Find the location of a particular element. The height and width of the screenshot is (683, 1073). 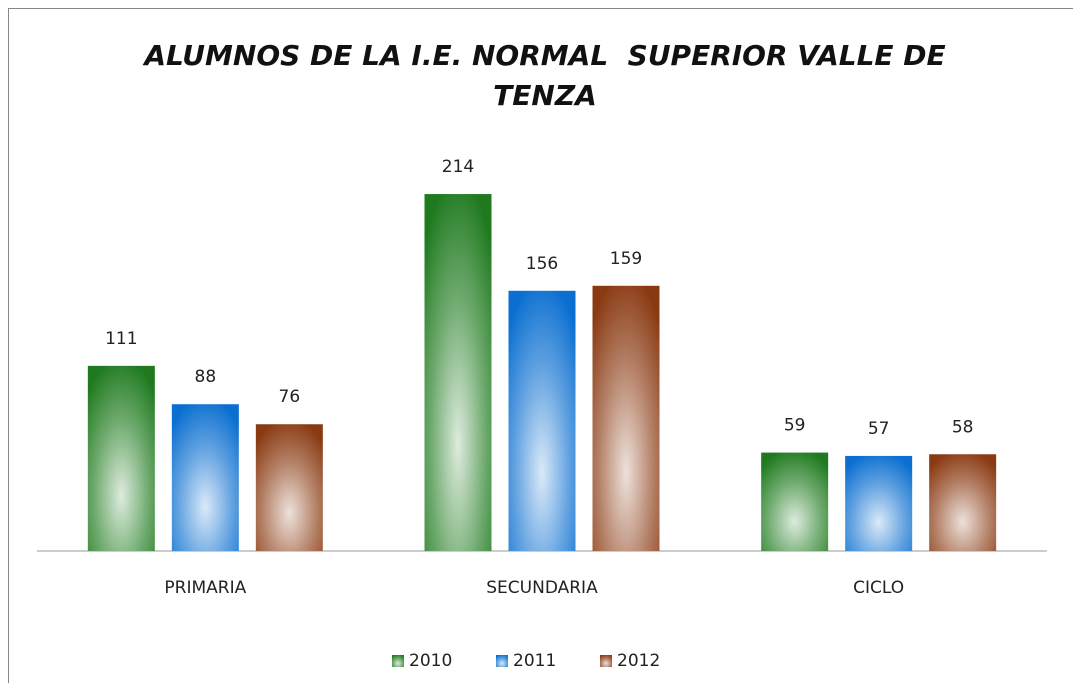

data-label: 59 is located at coordinates (795, 426).